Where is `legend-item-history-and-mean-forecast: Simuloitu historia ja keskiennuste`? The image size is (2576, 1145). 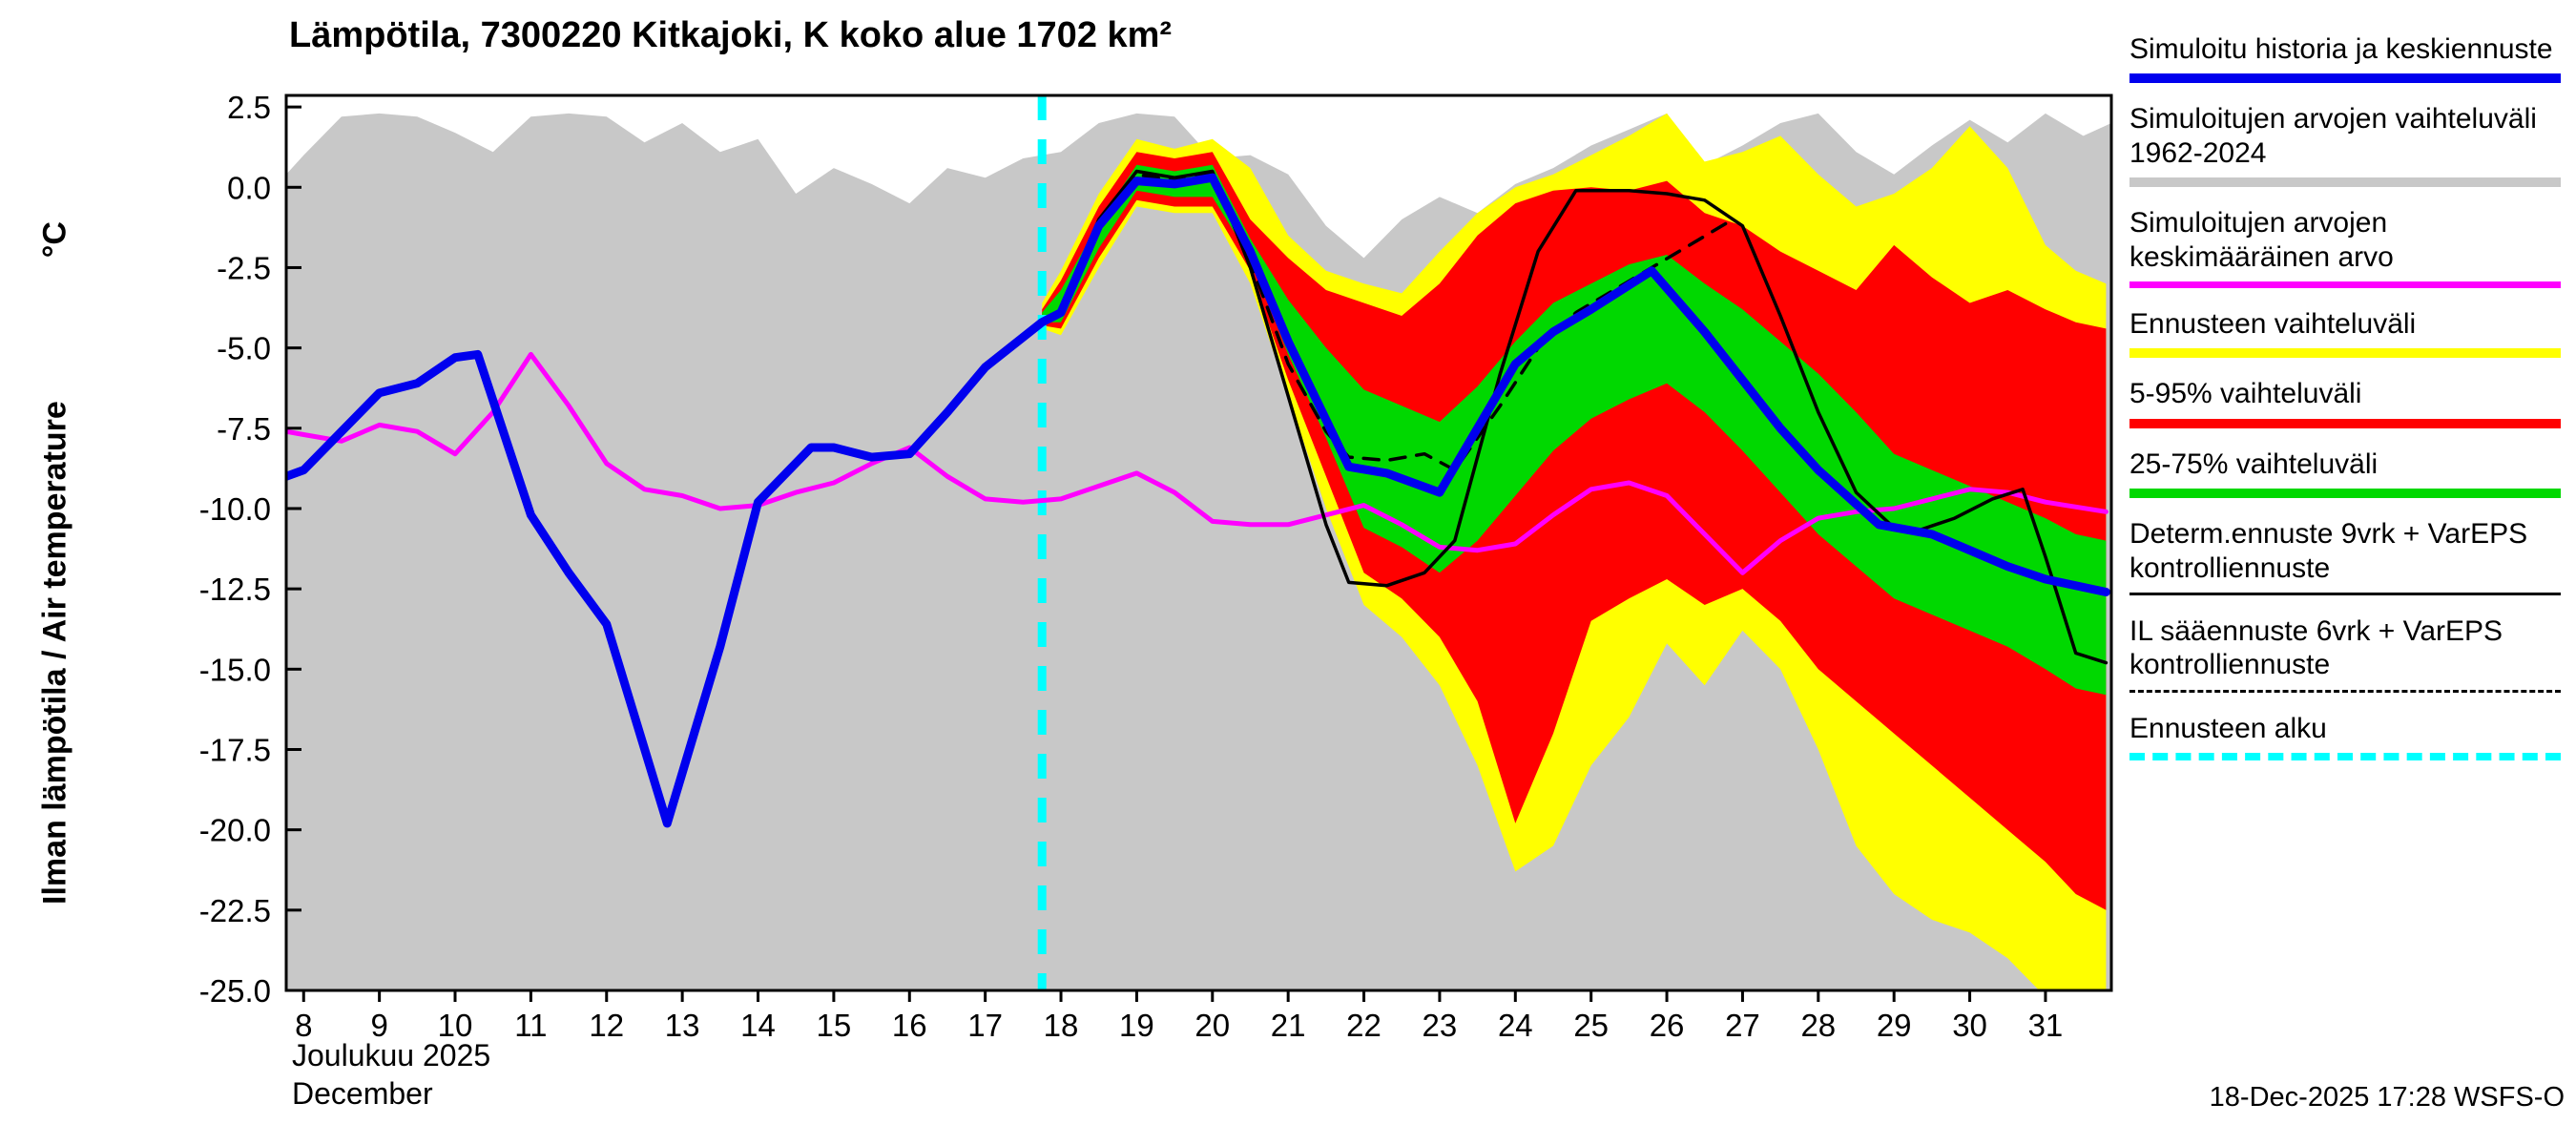
legend-item-history-and-mean-forecast: Simuloitu historia ja keskiennuste is located at coordinates (2345, 58).